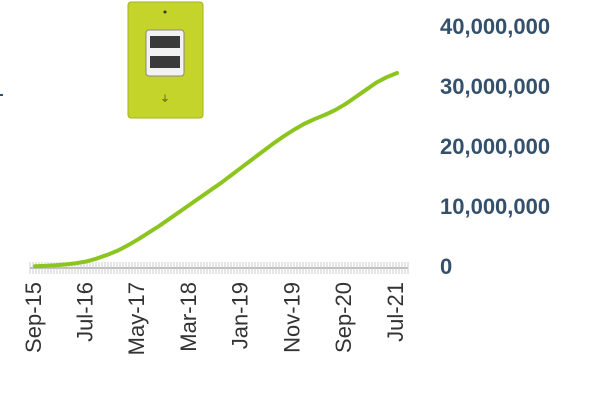  Describe the element at coordinates (33, 317) in the screenshot. I see `x-tick-label: Sep-15` at that location.